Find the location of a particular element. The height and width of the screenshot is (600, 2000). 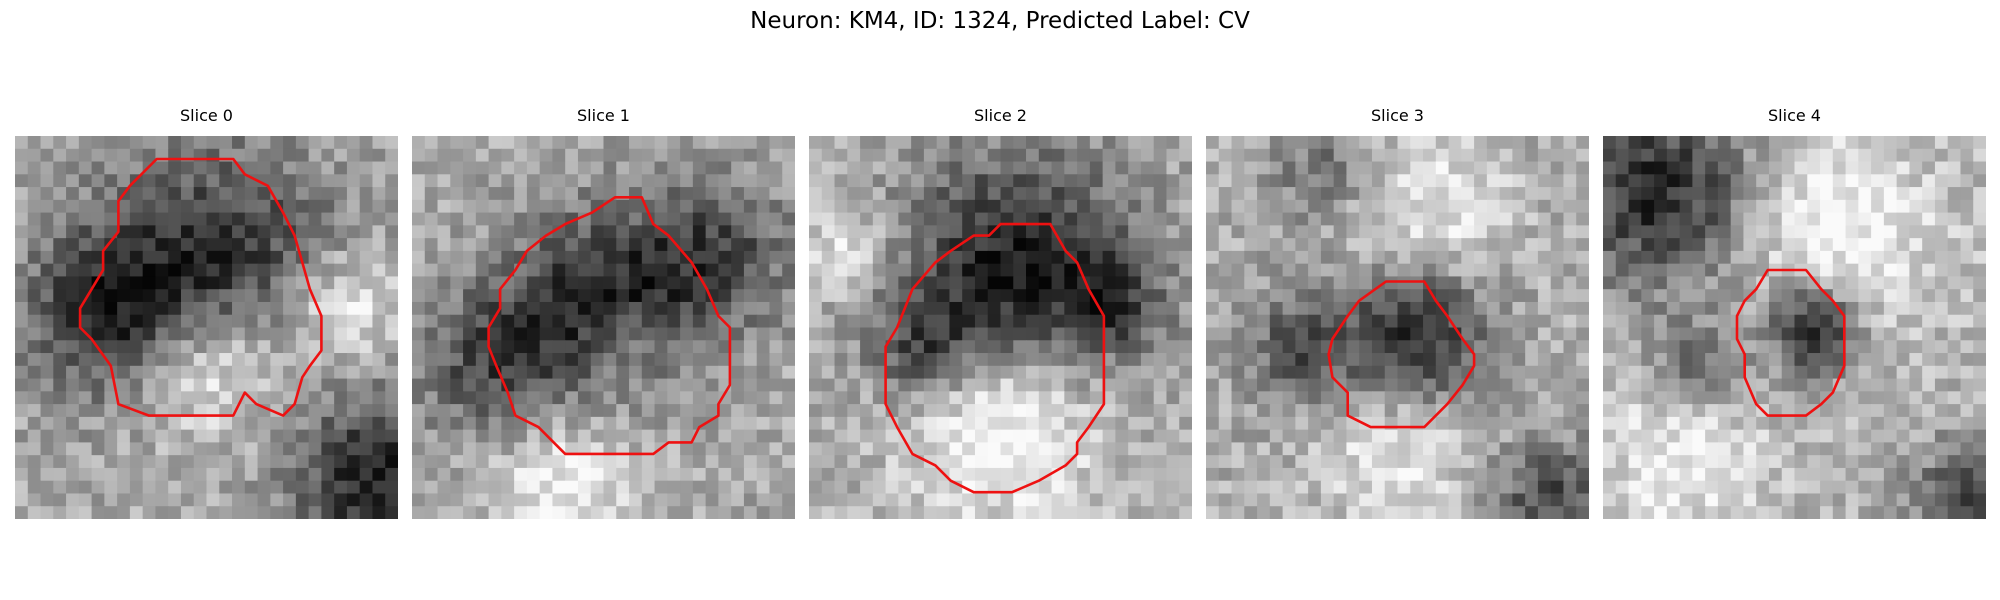

slice-panel-0: Slice 0 is located at coordinates (206, 311).